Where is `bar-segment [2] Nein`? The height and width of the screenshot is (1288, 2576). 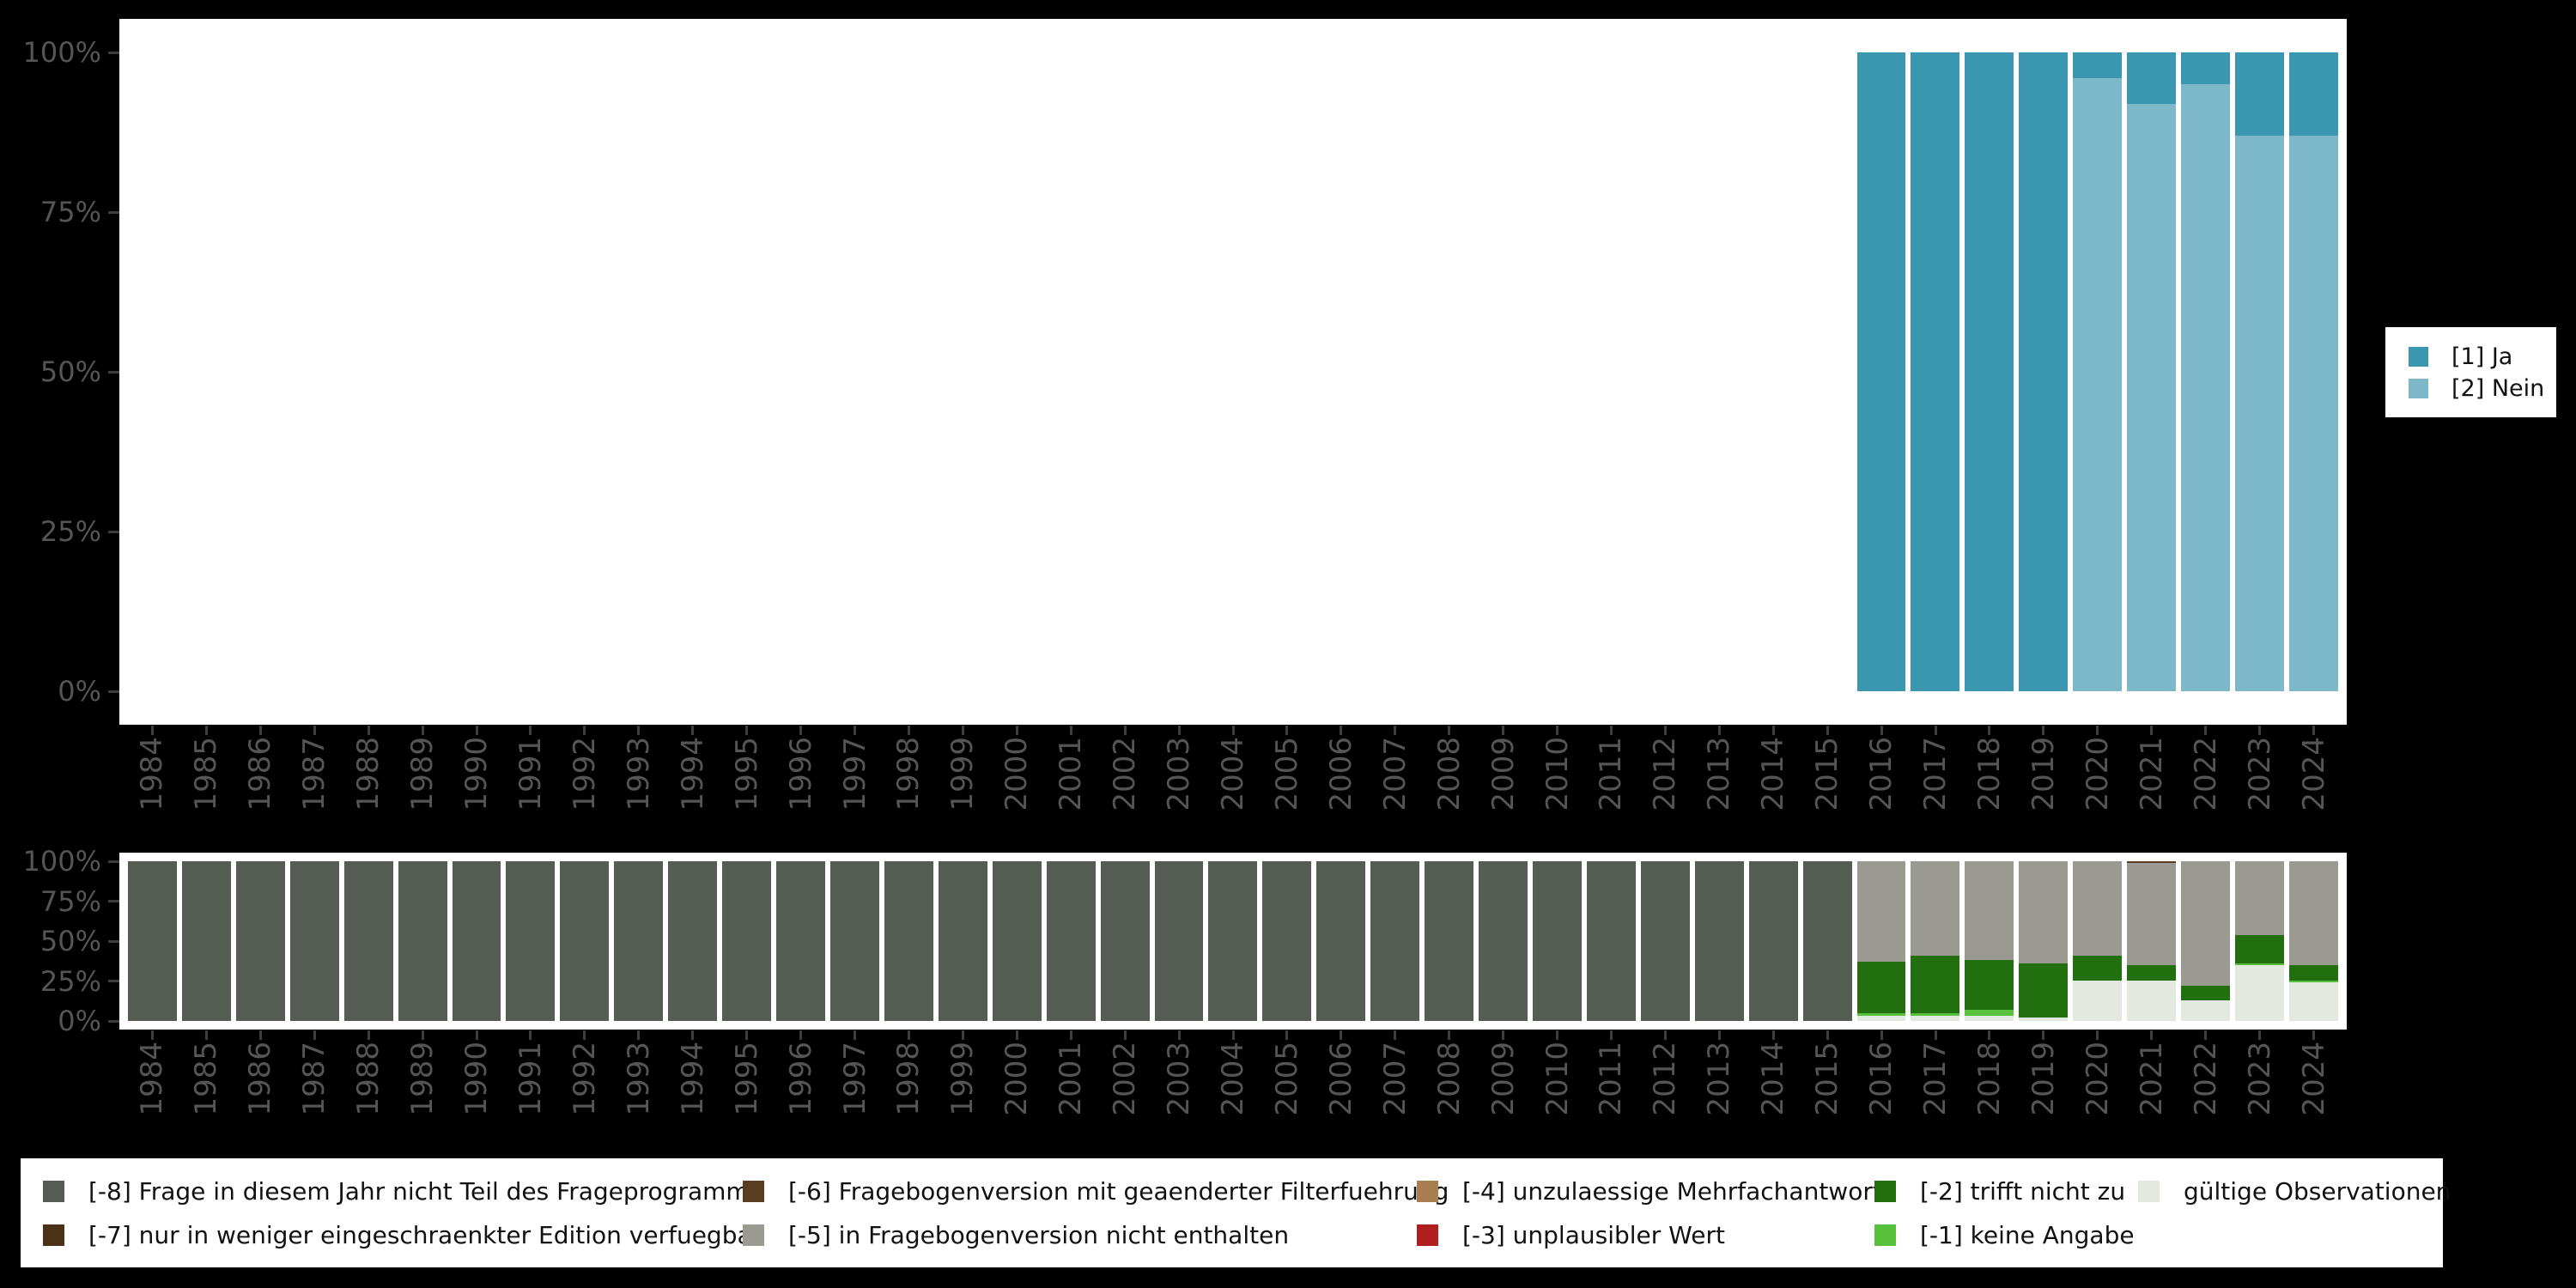 bar-segment [2] Nein is located at coordinates (2259, 413).